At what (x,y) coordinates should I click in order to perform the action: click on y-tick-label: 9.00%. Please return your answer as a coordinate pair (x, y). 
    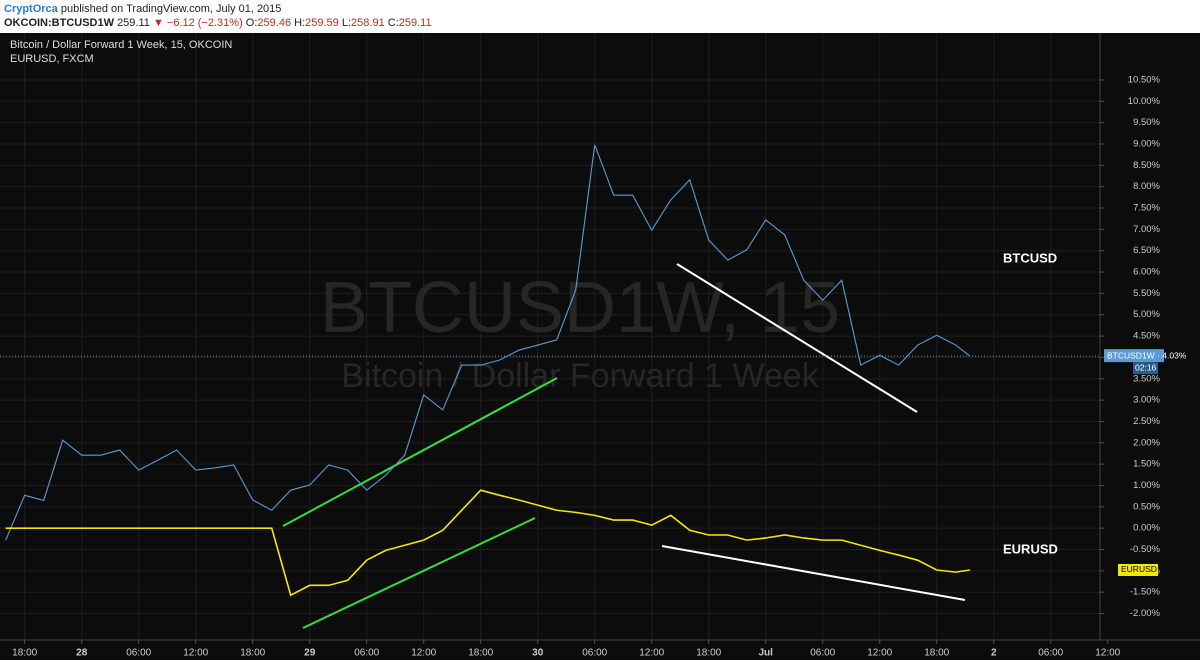
    Looking at the image, I should click on (1146, 144).